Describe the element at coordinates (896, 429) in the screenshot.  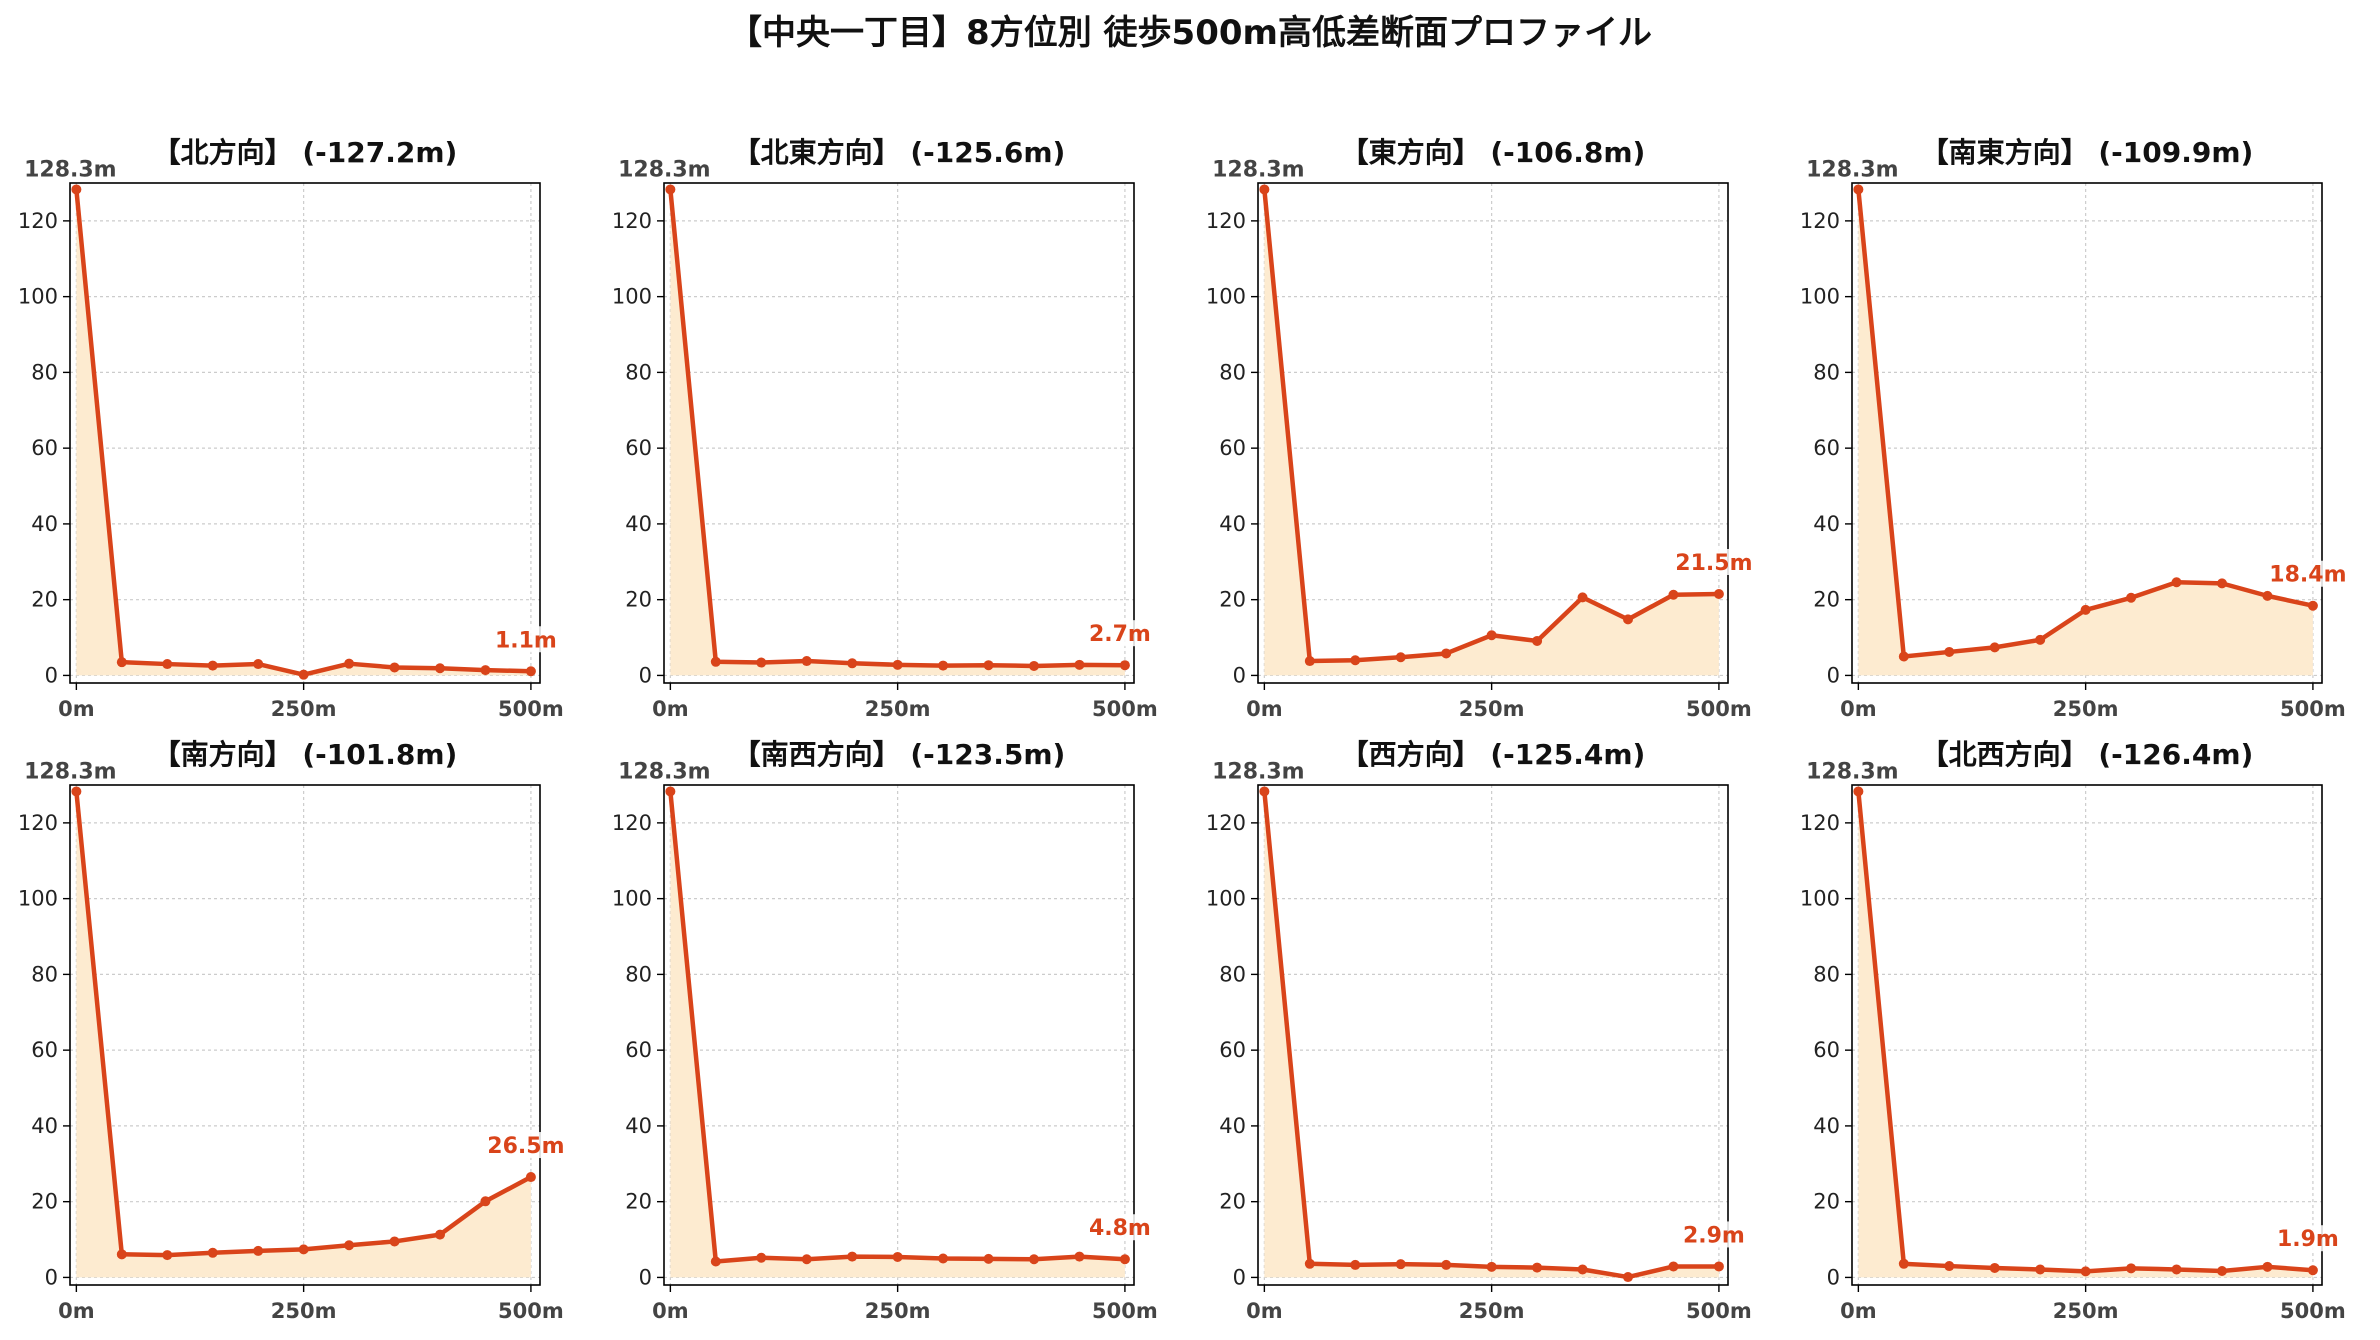
I see `series-line` at that location.